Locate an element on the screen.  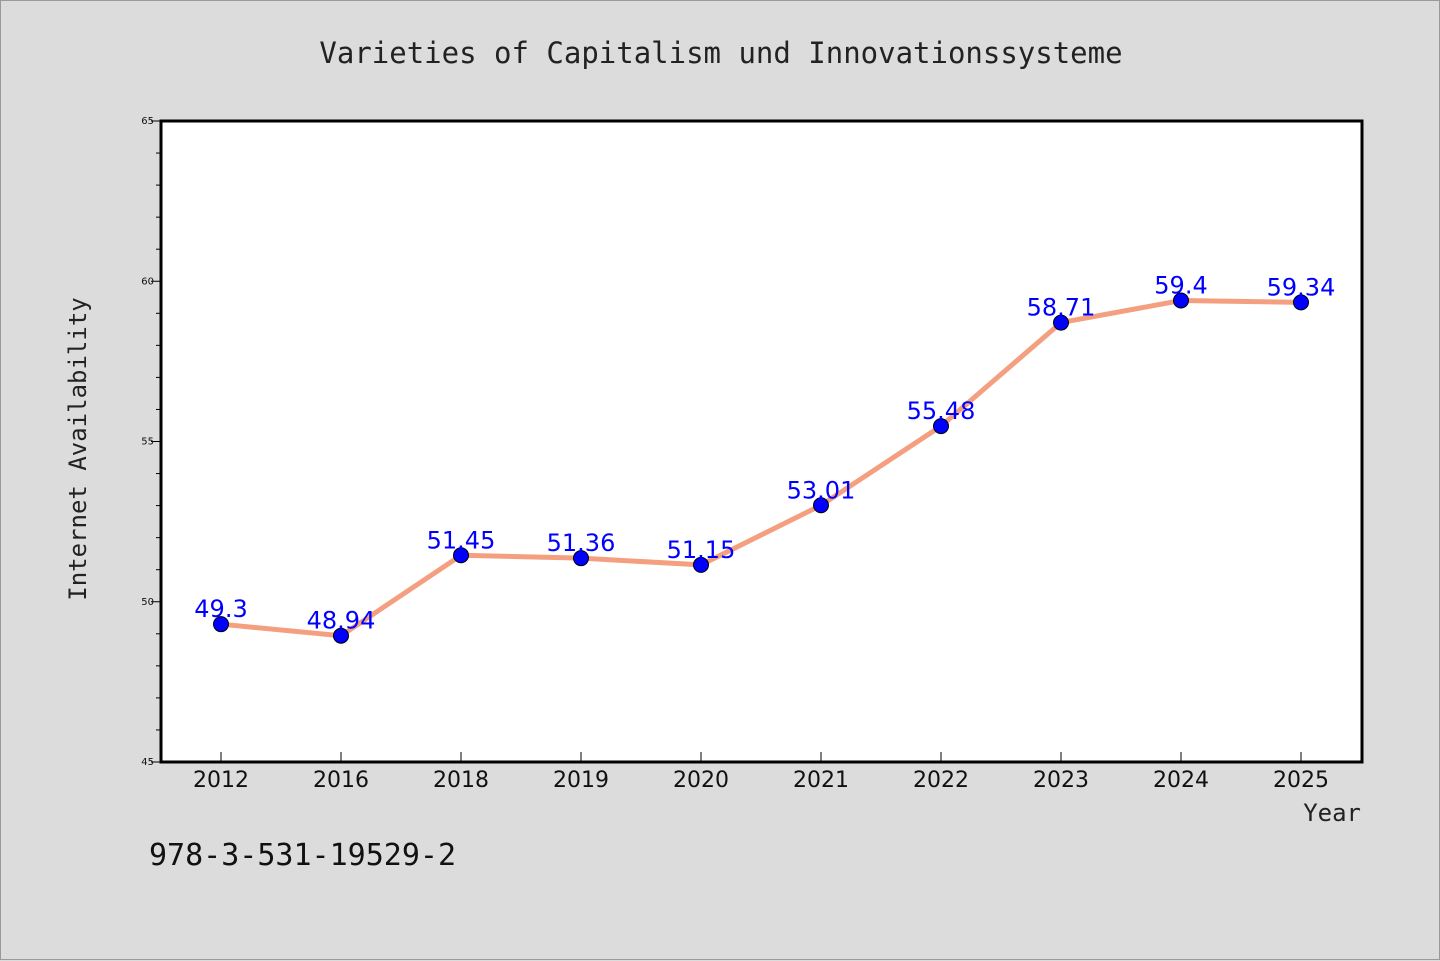
data-label: 59.34 is located at coordinates (1301, 287).